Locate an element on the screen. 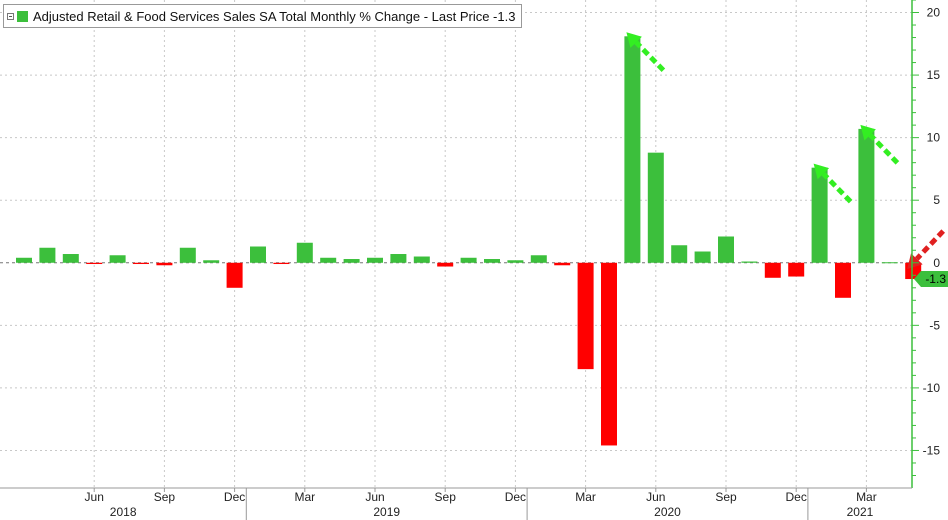 This screenshot has height=520, width=948. y-tick-label: -15 is located at coordinates (932, 450).